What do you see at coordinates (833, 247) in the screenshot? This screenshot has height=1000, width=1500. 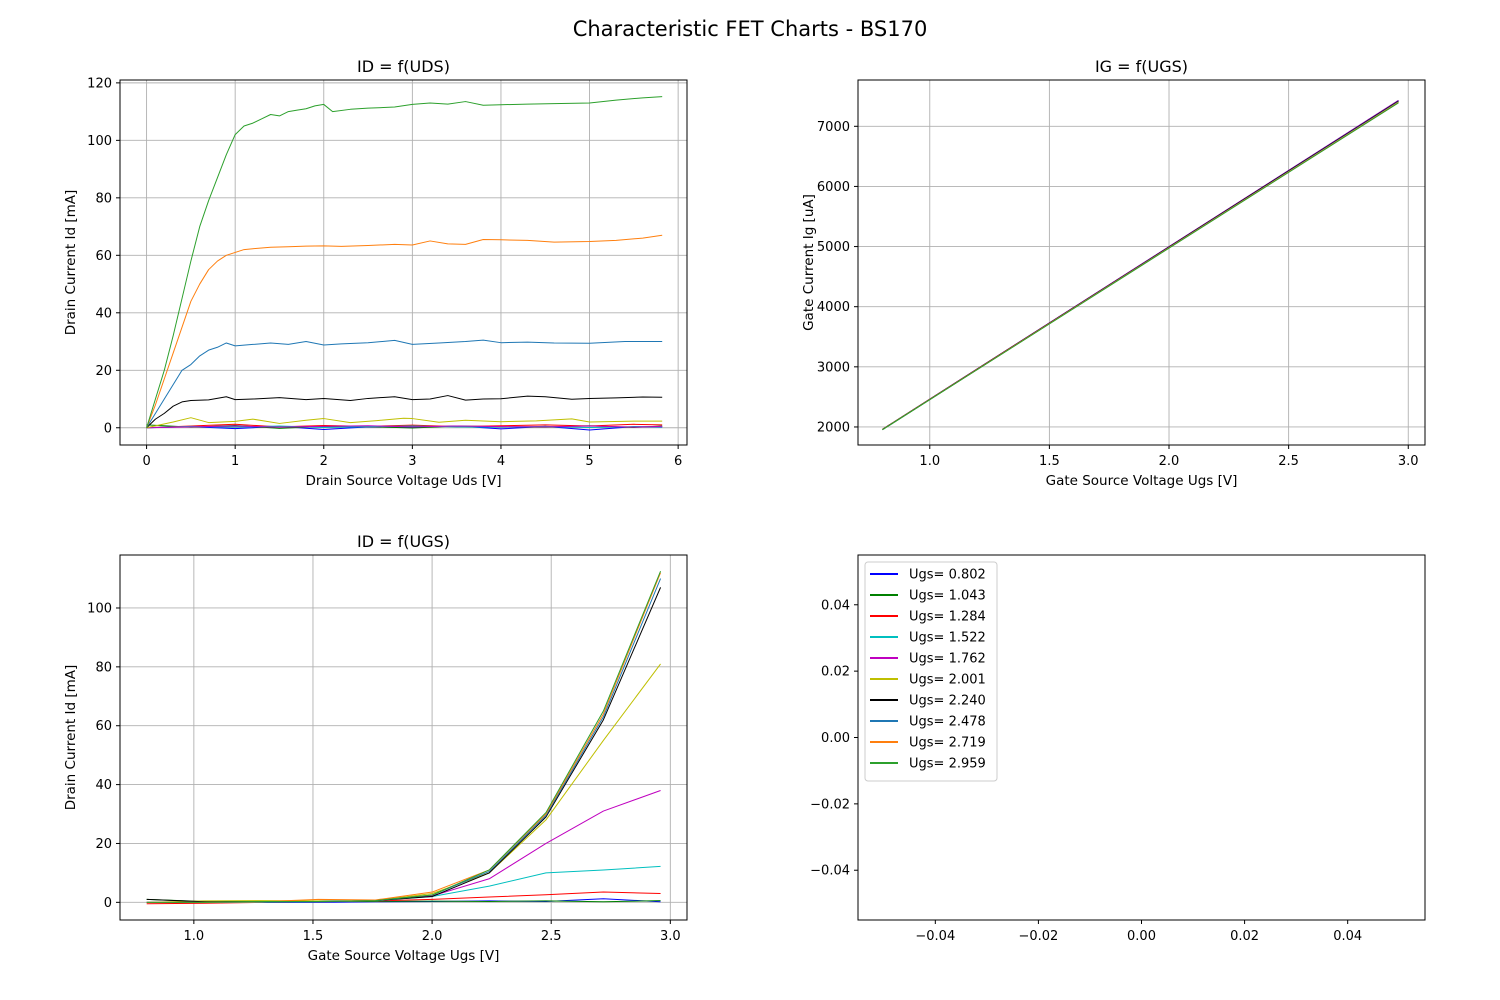 I see `y-tick-label: 5000` at bounding box center [833, 247].